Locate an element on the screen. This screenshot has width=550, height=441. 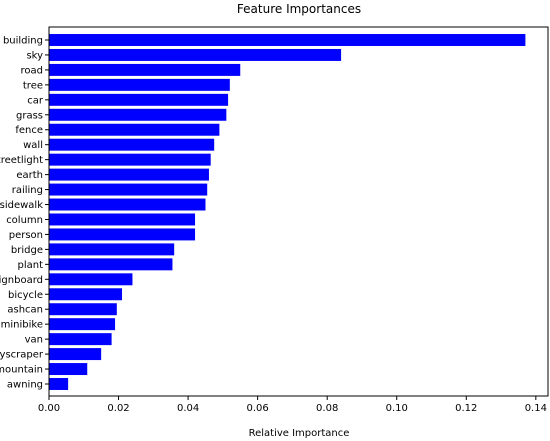
y-tick-label: earth is located at coordinates (29, 175).